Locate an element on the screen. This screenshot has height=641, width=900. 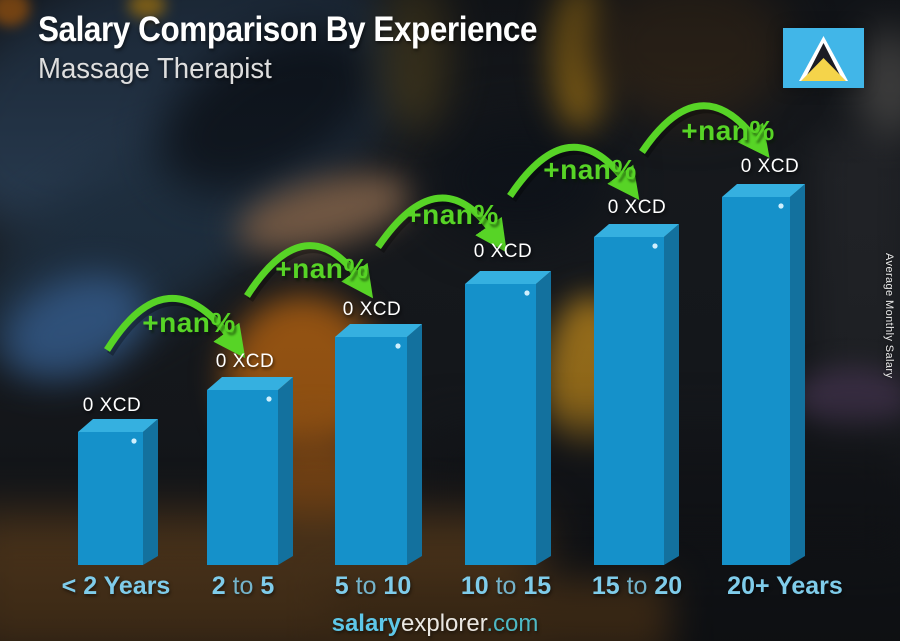
increase-label-1: +nan% is located at coordinates (322, 268).